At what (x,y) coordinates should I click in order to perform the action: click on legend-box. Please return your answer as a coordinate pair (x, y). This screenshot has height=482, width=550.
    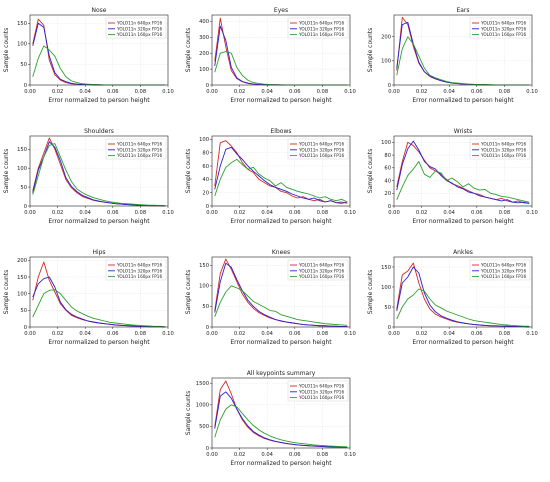
    Looking at the image, I should click on (136, 28).